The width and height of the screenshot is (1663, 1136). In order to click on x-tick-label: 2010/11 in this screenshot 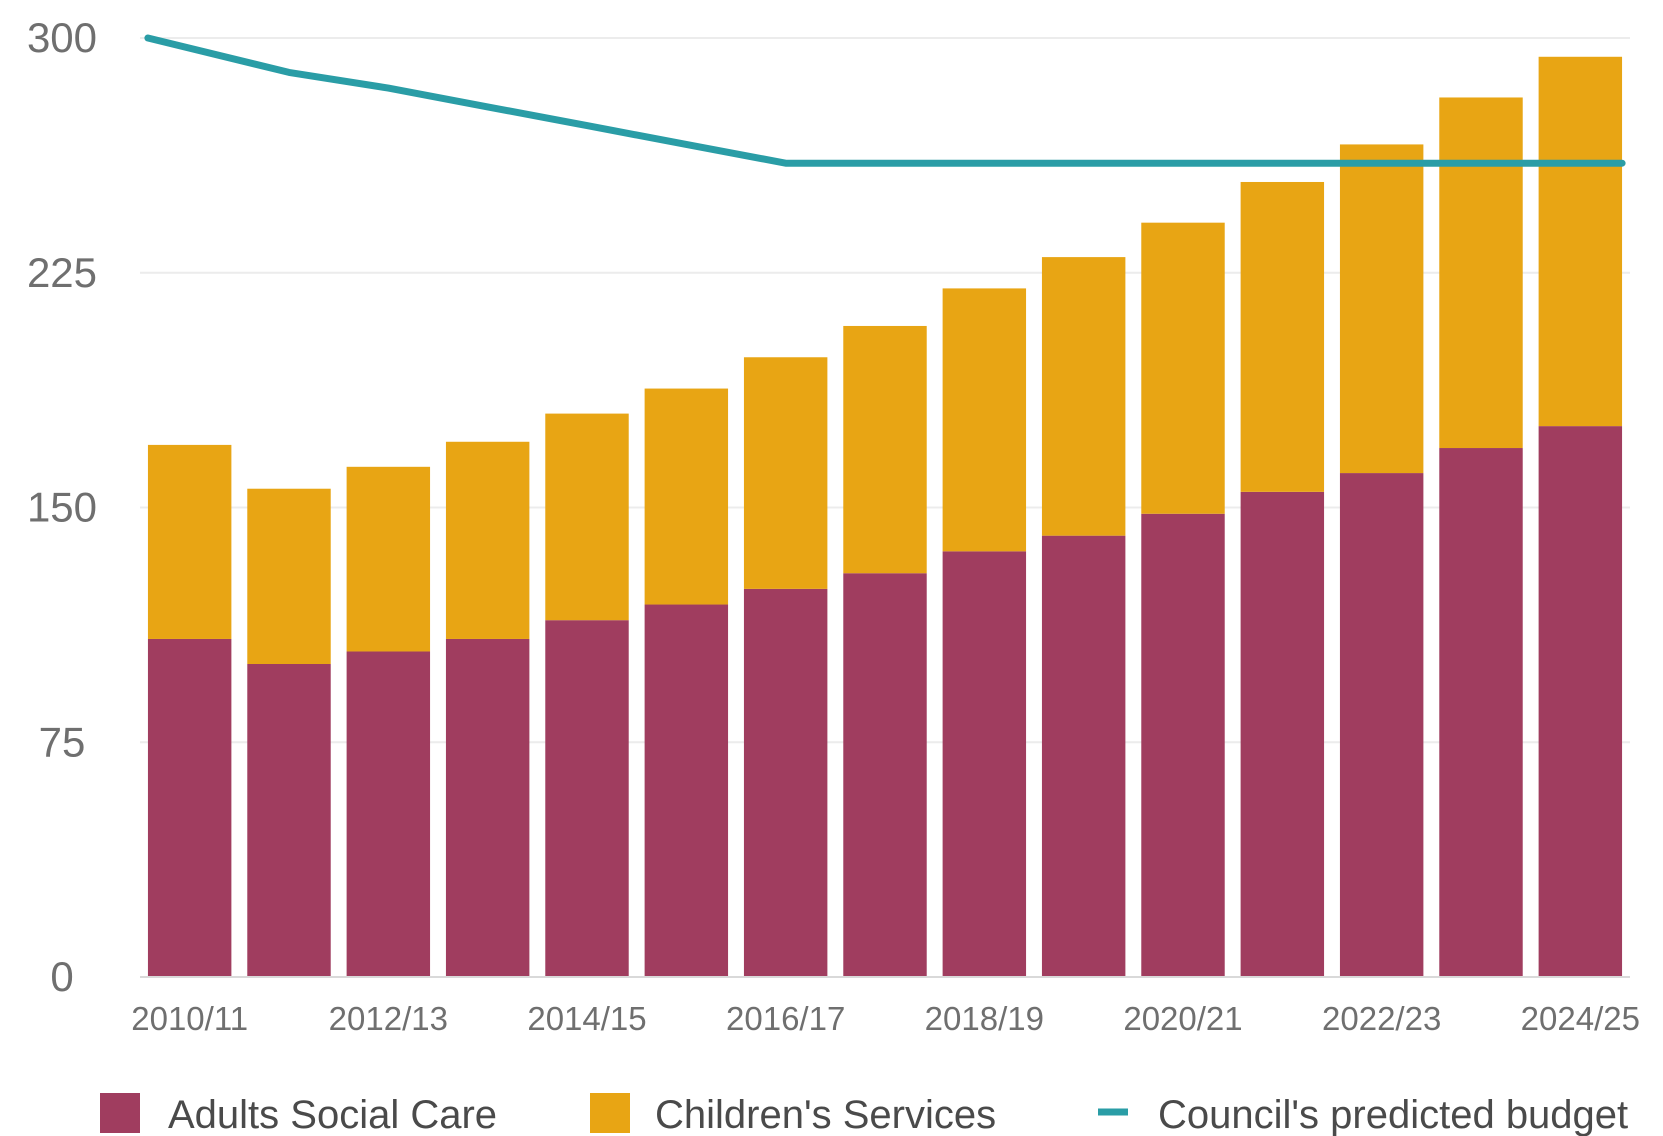, I will do `click(189, 1018)`.